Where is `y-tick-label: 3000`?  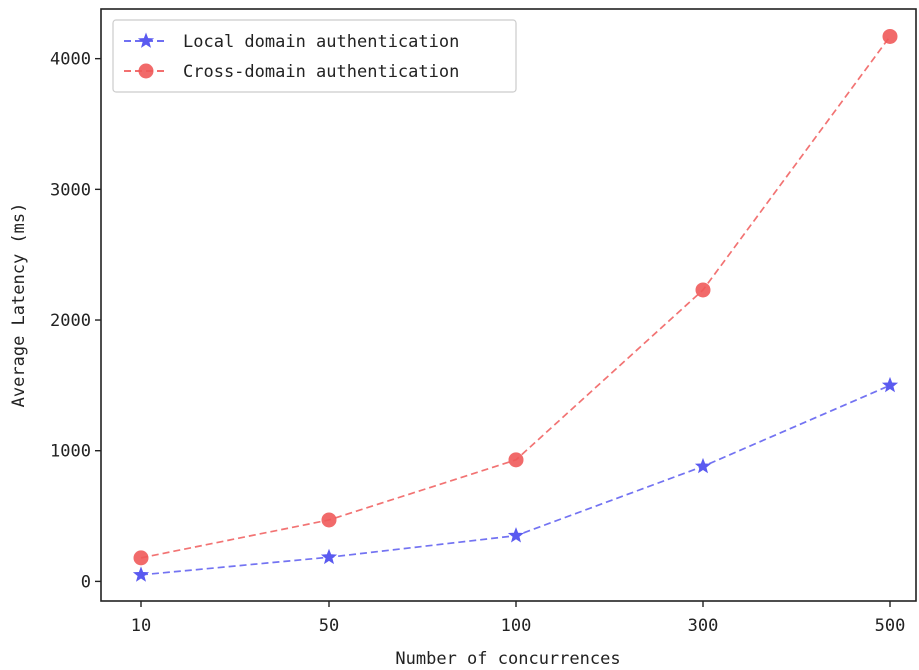 y-tick-label: 3000 is located at coordinates (70, 190).